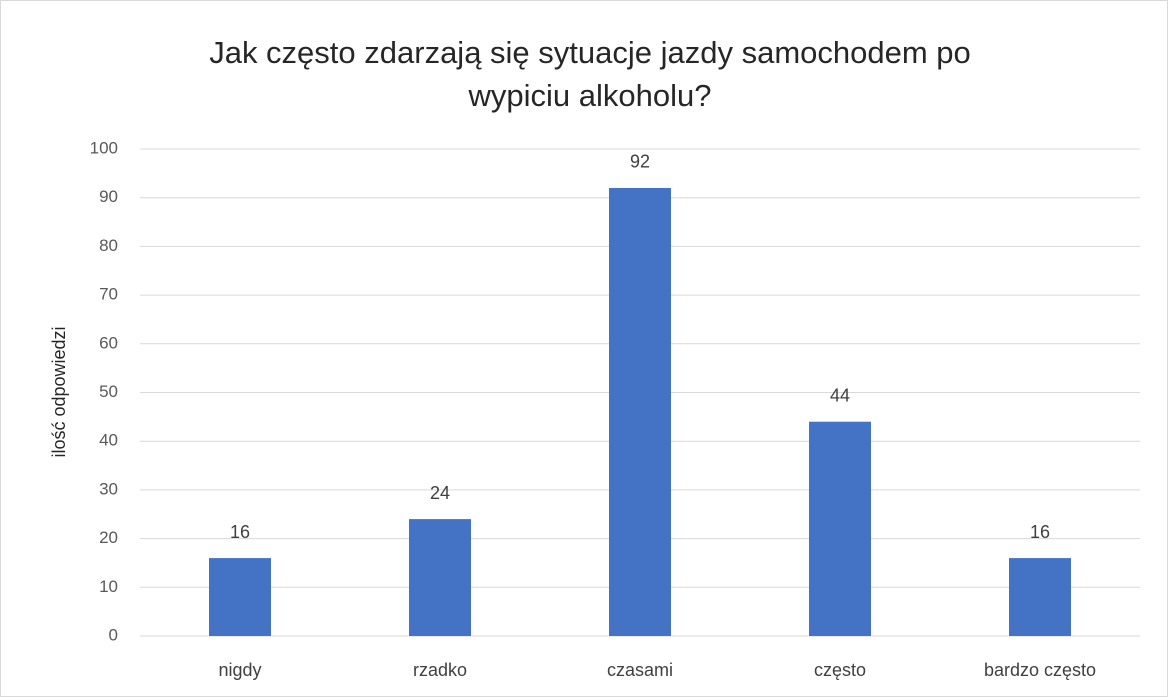 This screenshot has height=697, width=1168. I want to click on y-tick-label: 40, so click(108, 440).